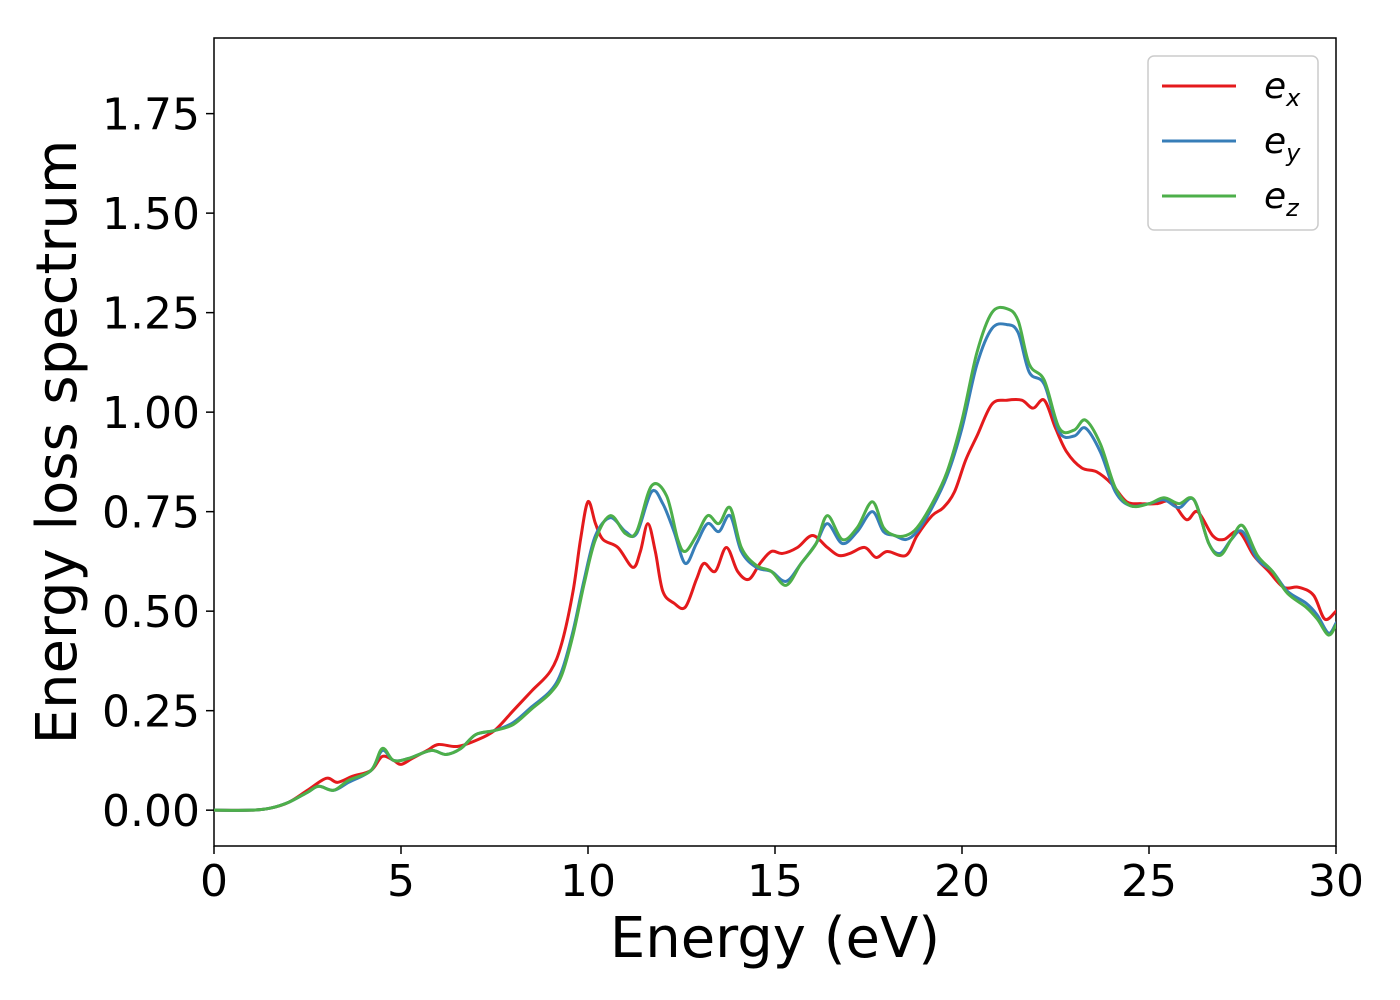 This screenshot has width=1400, height=1000. I want to click on y-tick-label: 1.25, so click(151, 314).